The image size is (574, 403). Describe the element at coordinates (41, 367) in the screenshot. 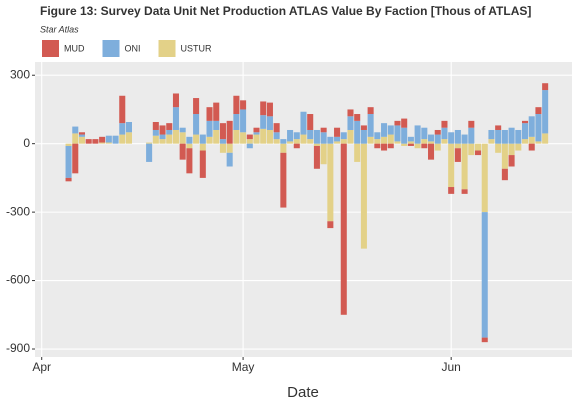

I see `x-tick-label: Apr` at that location.